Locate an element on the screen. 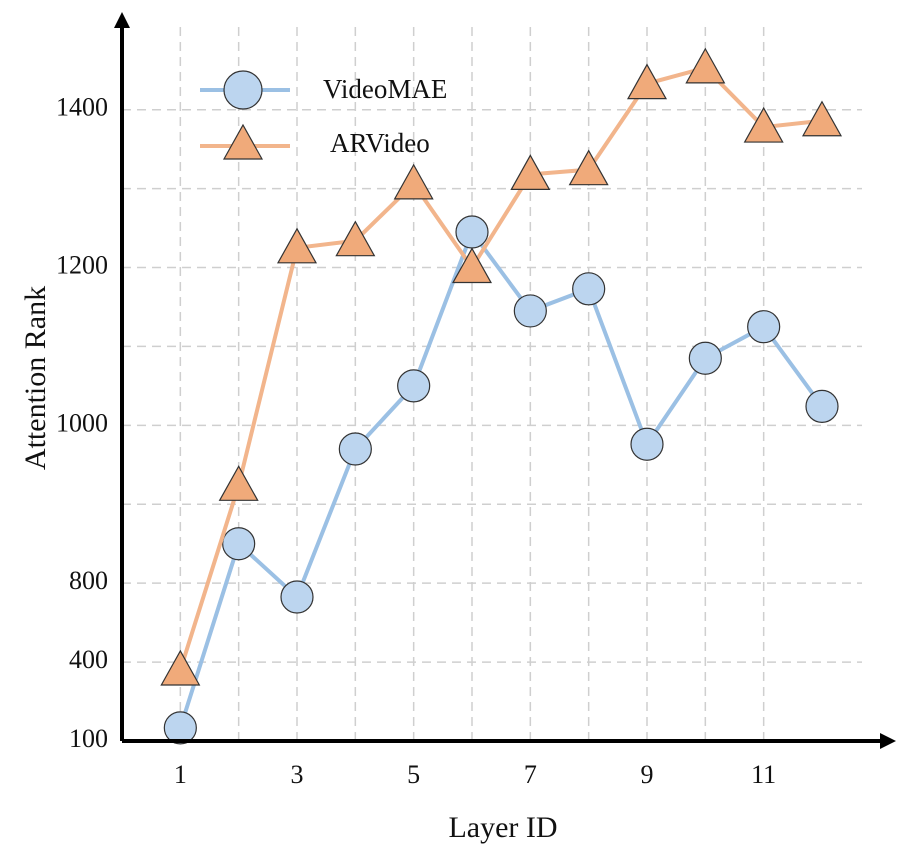 Image resolution: width=914 pixels, height=861 pixels. x-tick-label: 9 is located at coordinates (647, 774).